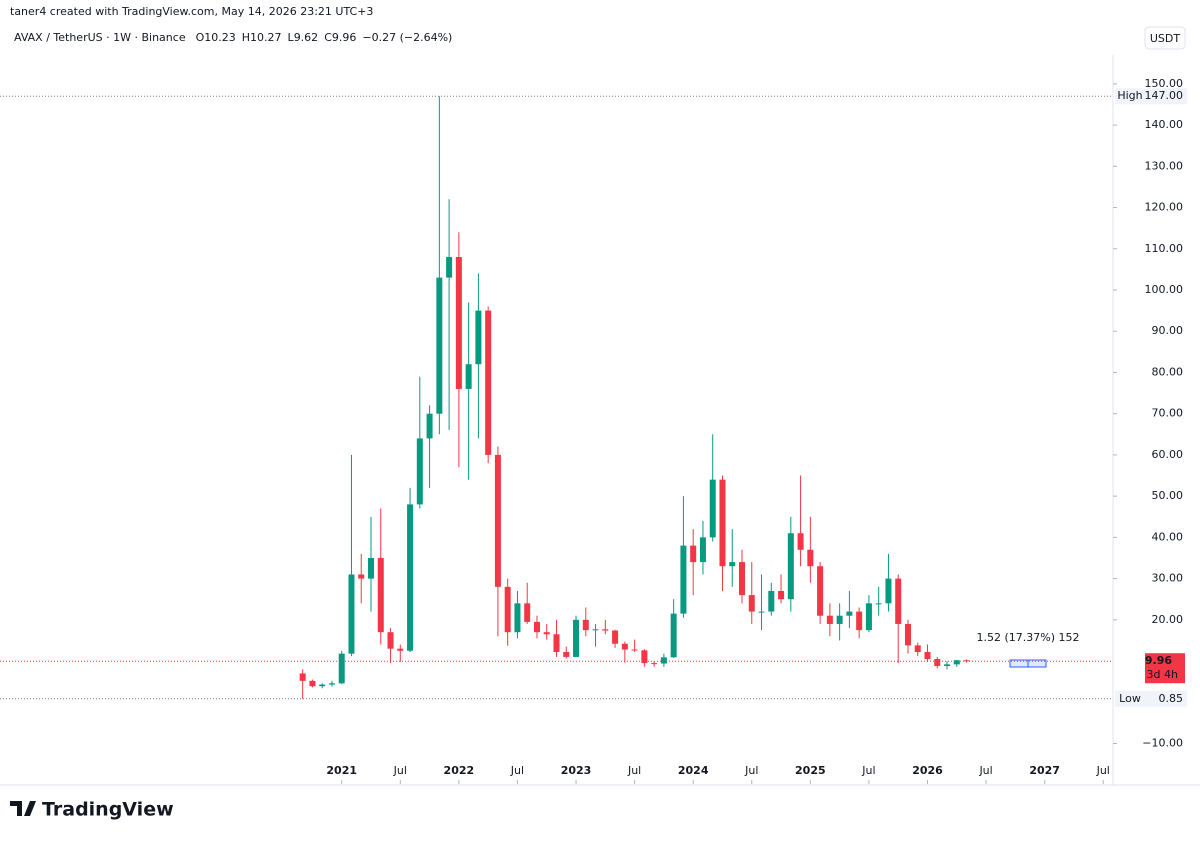 The height and width of the screenshot is (841, 1200). I want to click on ohlc-letter: L, so click(291, 37).